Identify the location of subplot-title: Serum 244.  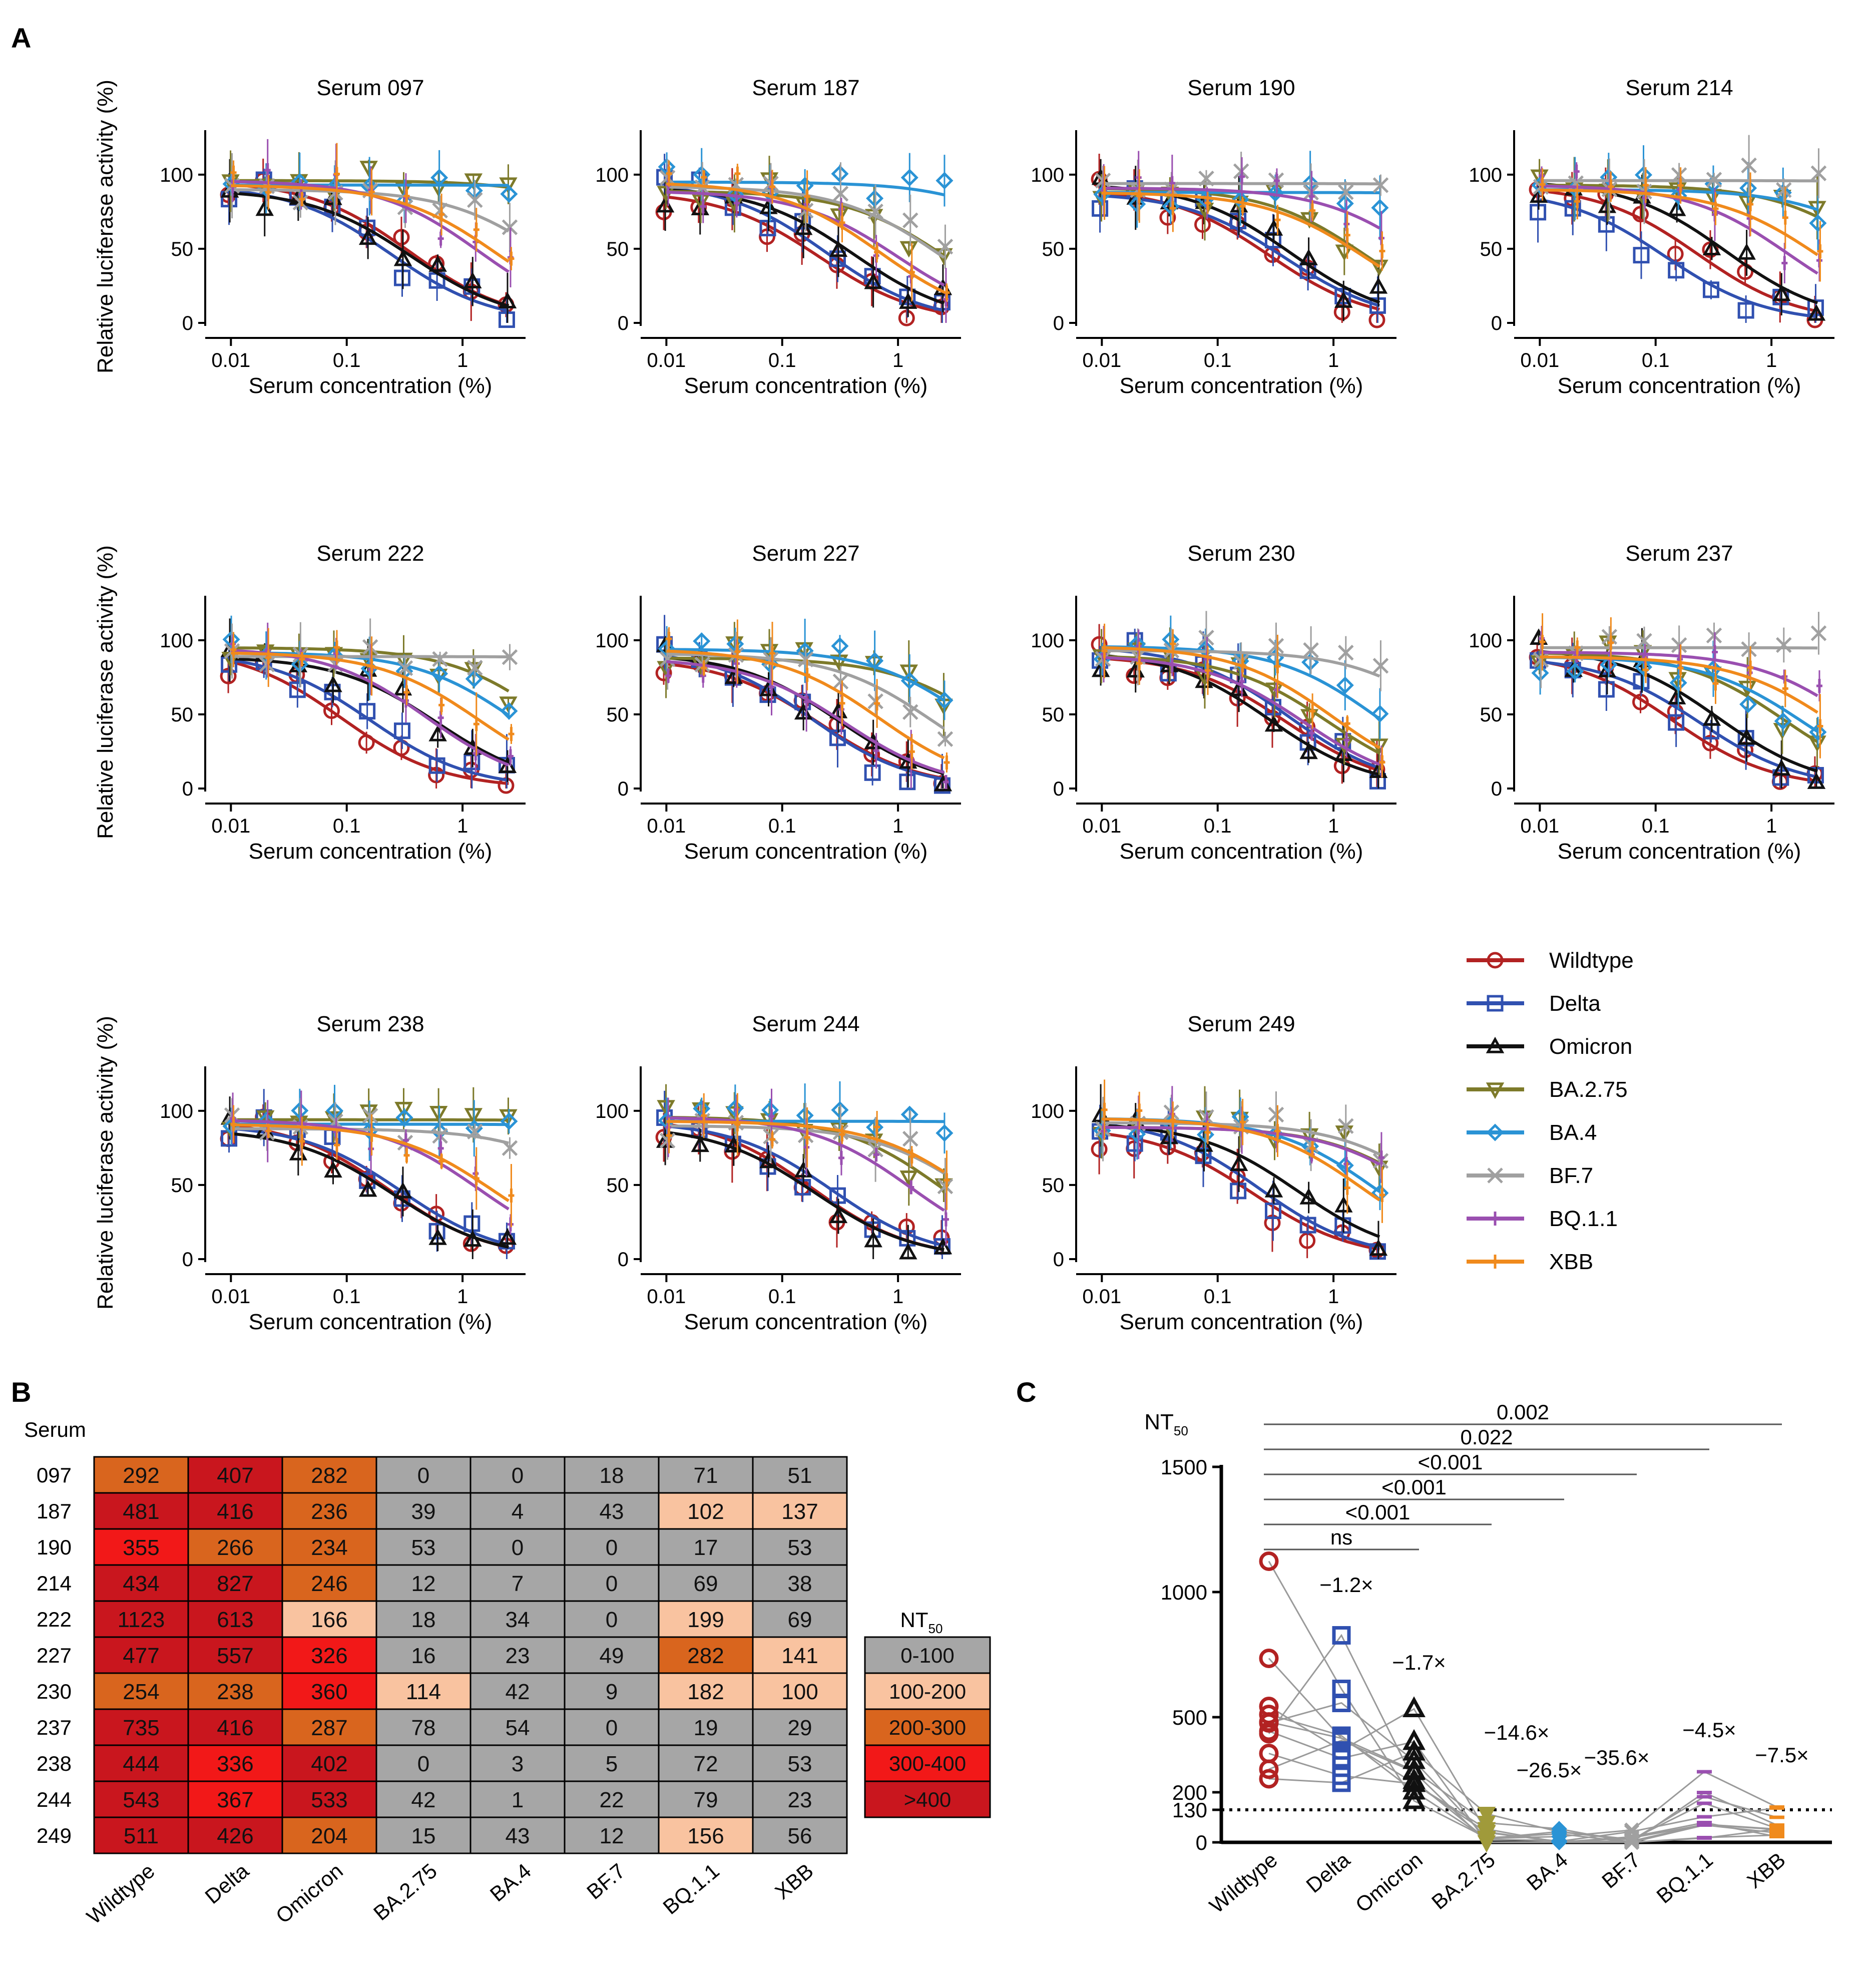
(805, 1024).